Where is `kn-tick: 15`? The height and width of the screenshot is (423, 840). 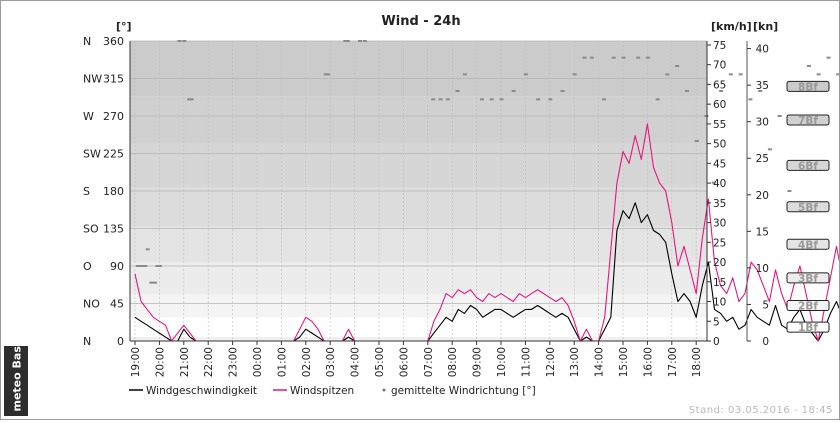 kn-tick: 15 is located at coordinates (762, 232).